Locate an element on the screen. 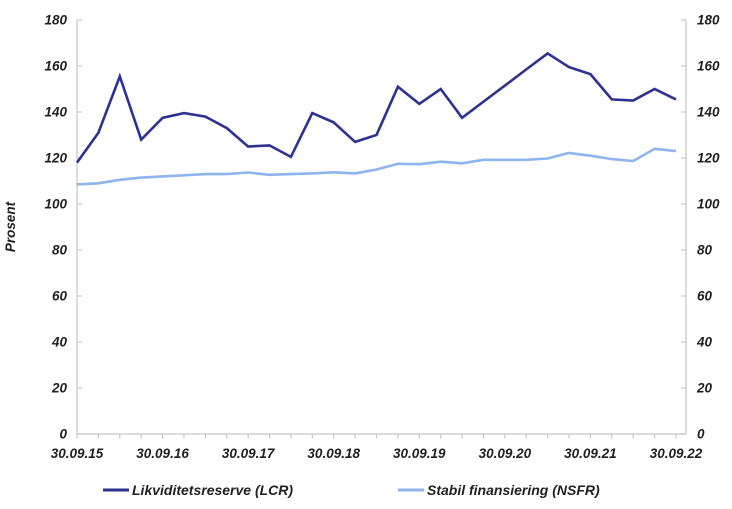 The image size is (732, 509). y-axis-label-right: 0 is located at coordinates (701, 434).